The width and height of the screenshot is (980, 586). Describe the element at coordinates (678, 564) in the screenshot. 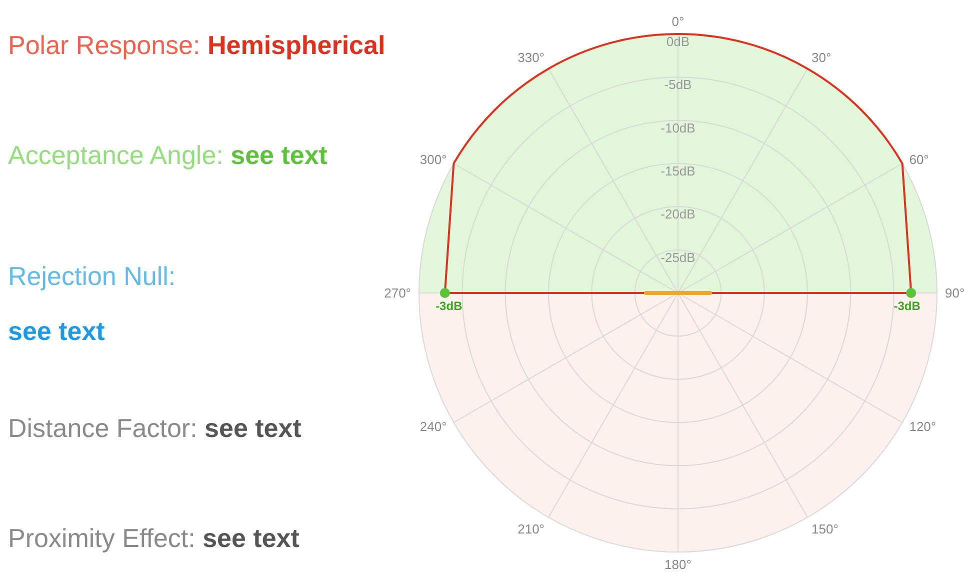

I see `spoke-label: 180°` at that location.